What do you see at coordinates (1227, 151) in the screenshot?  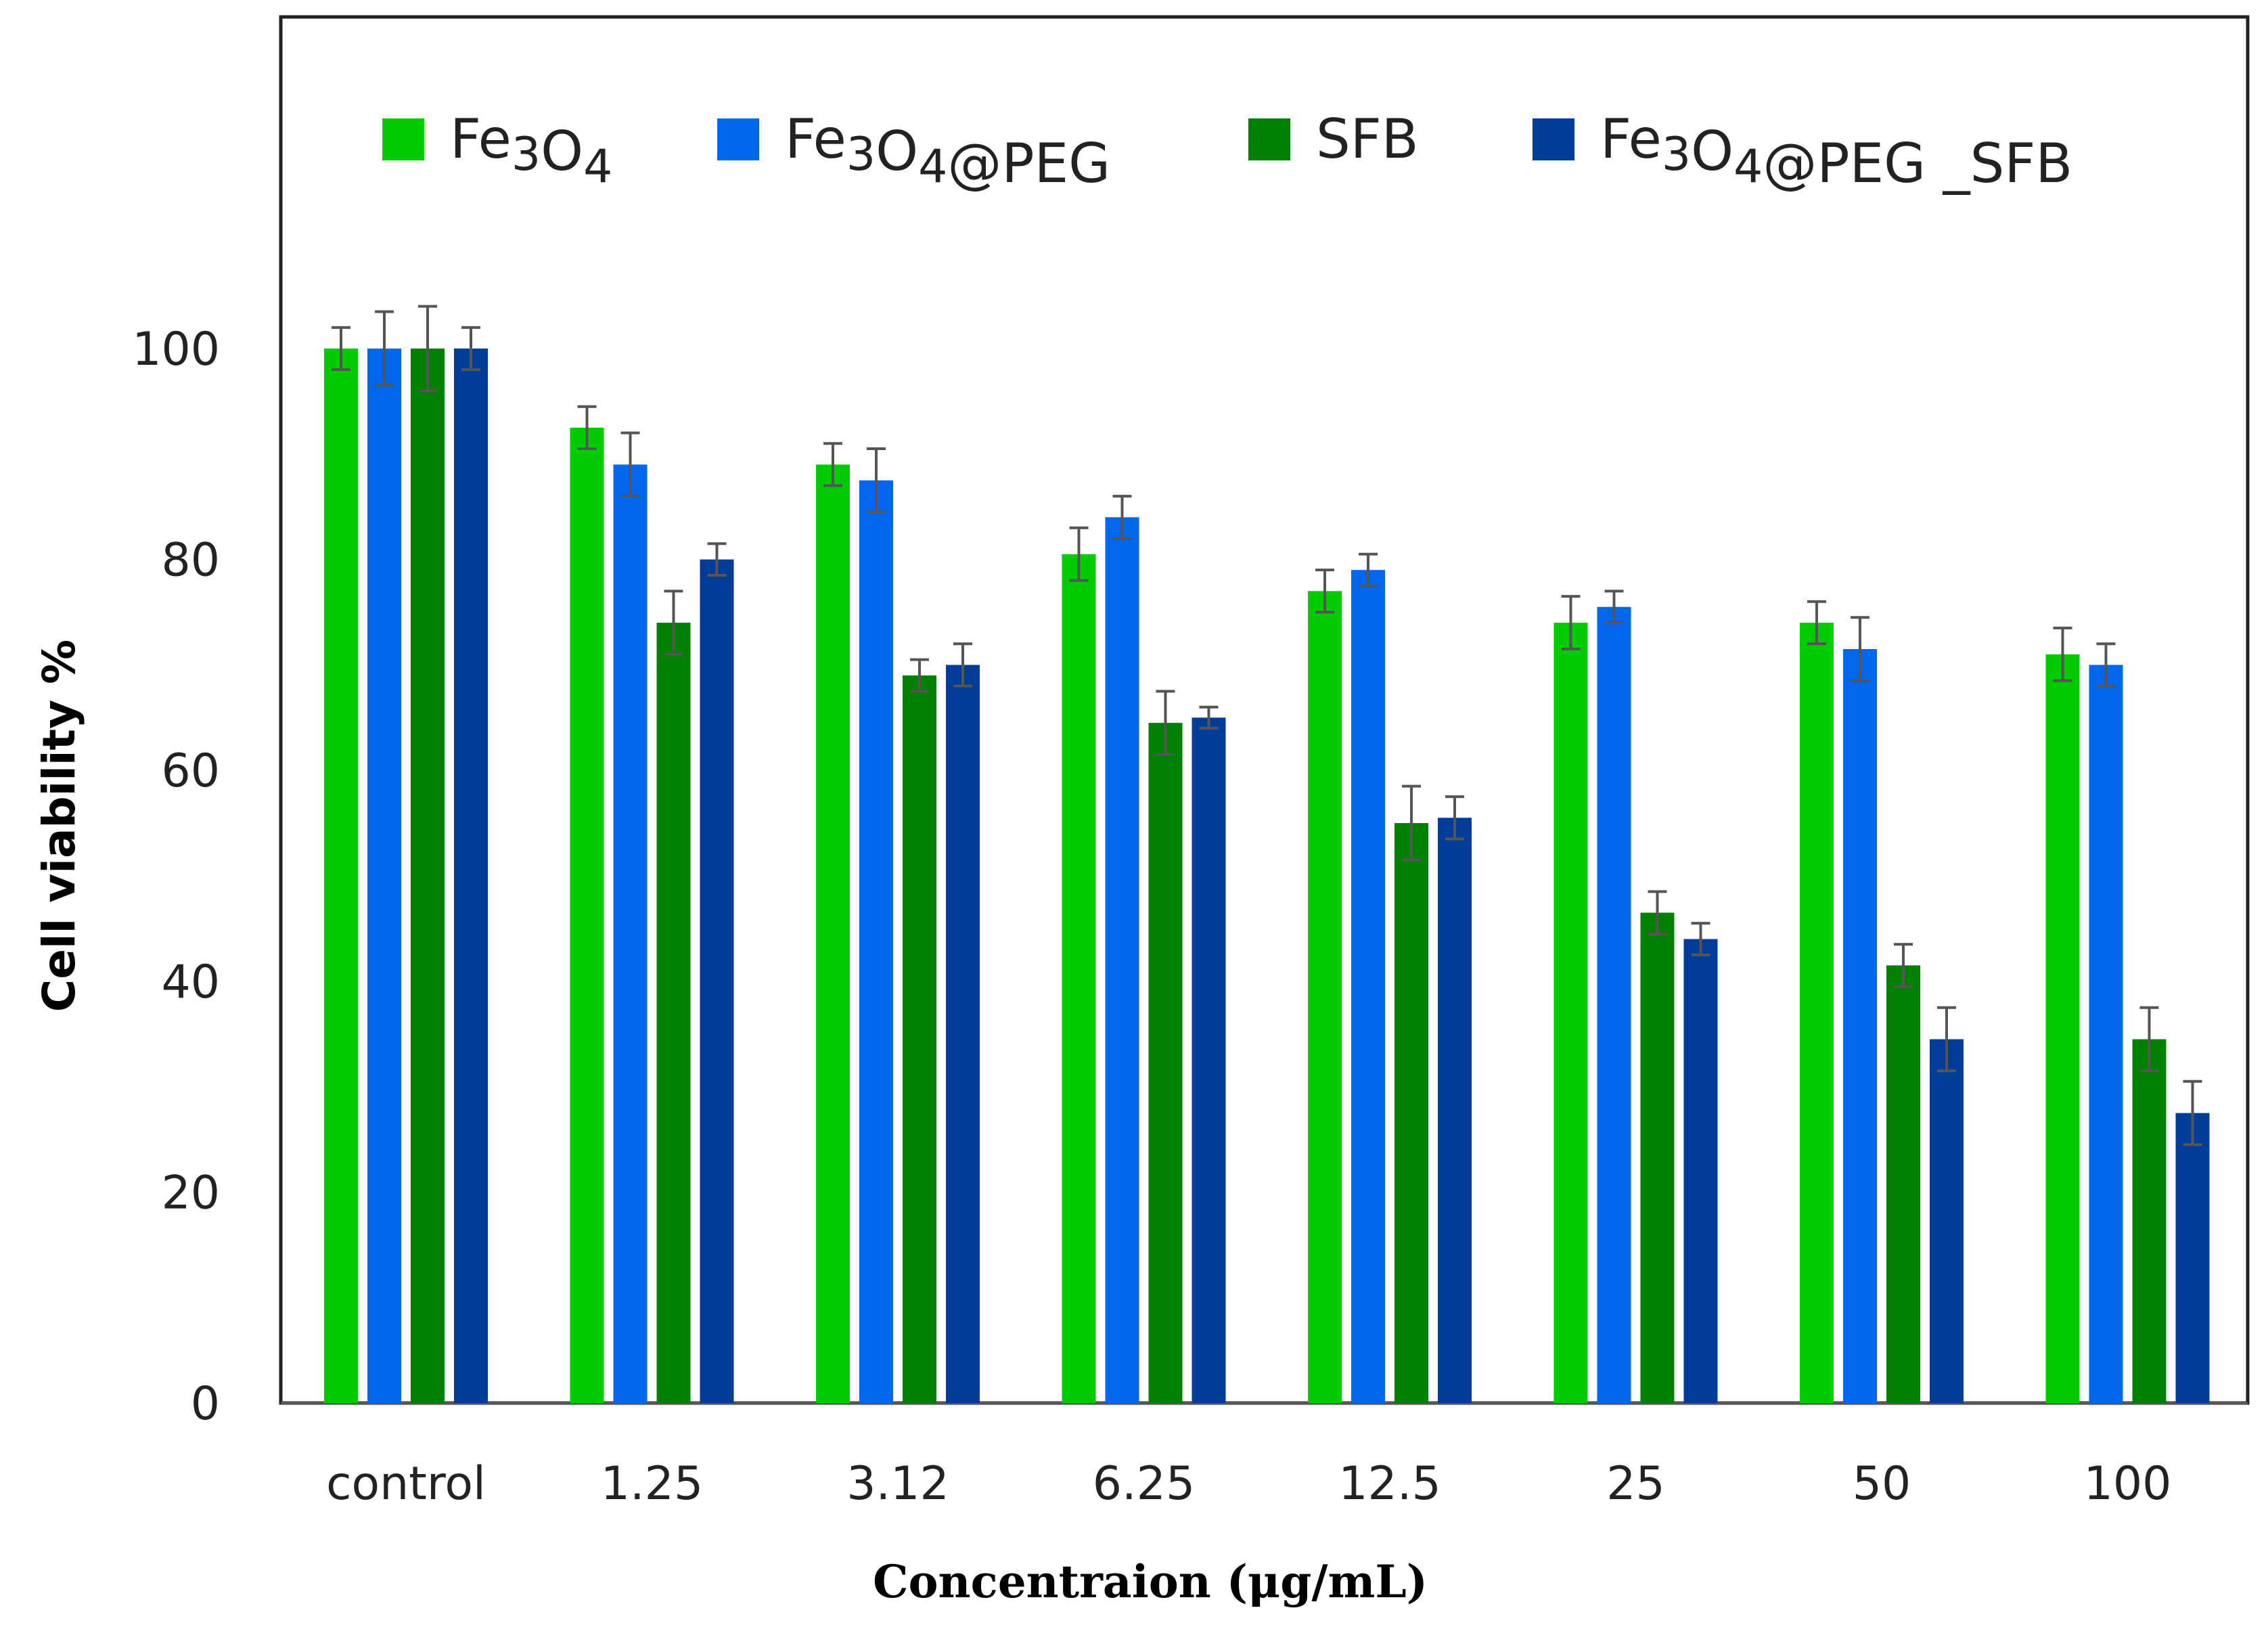 I see `legend: Fe3O4 Fe3O4@PEG SFB Fe3O4@PEG _SFB` at bounding box center [1227, 151].